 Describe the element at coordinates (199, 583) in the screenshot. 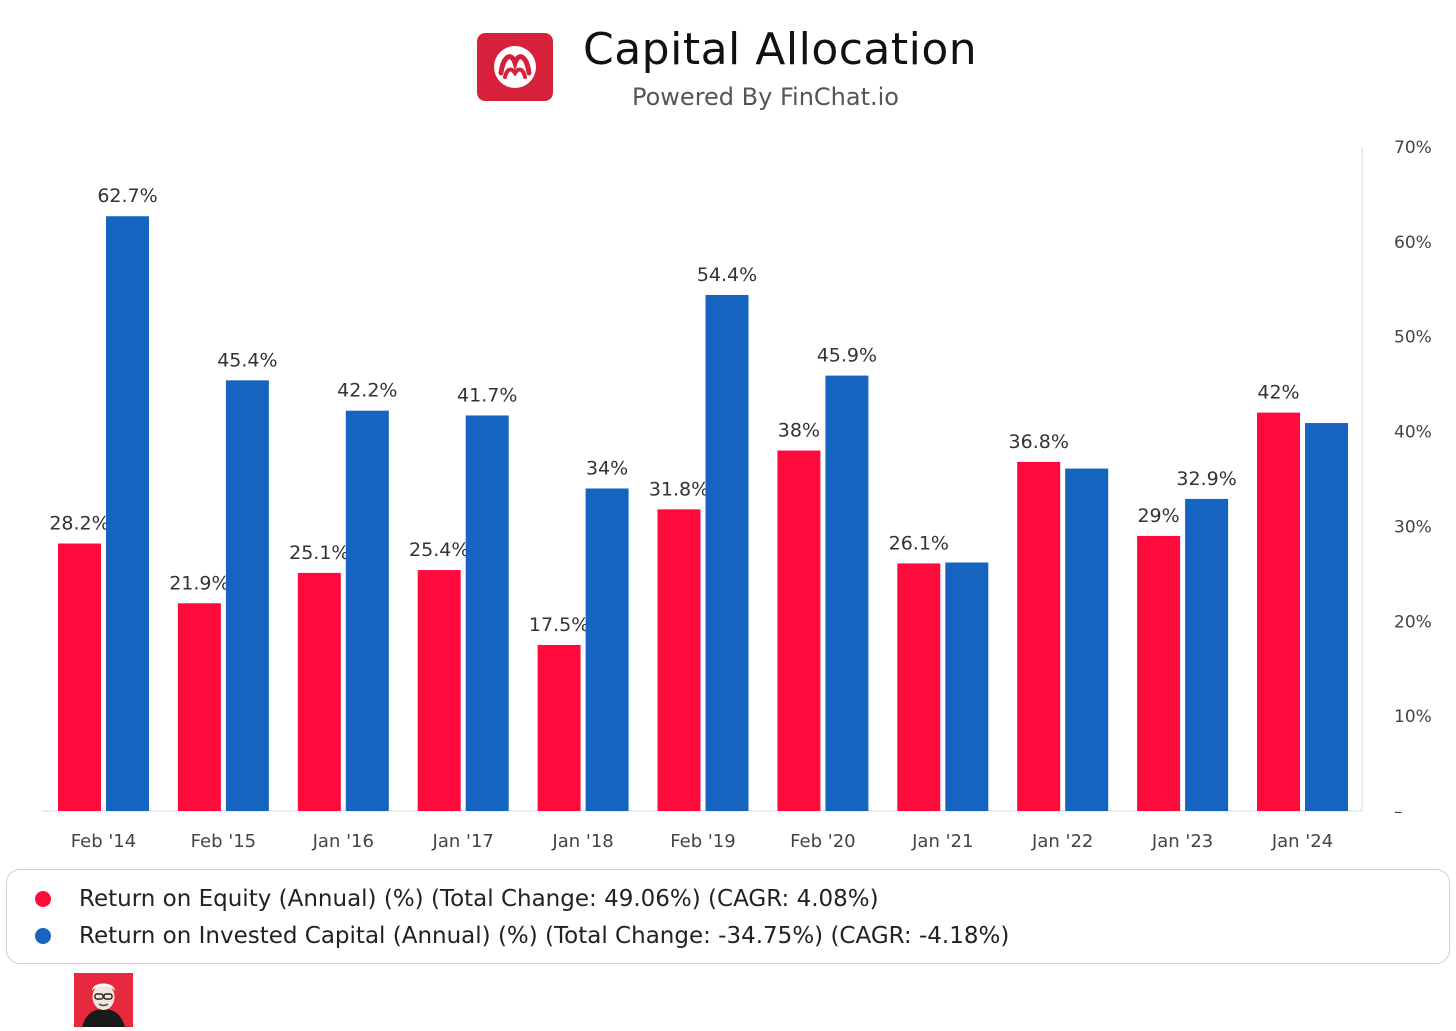

I see `data-label-roe: 21.9%` at that location.